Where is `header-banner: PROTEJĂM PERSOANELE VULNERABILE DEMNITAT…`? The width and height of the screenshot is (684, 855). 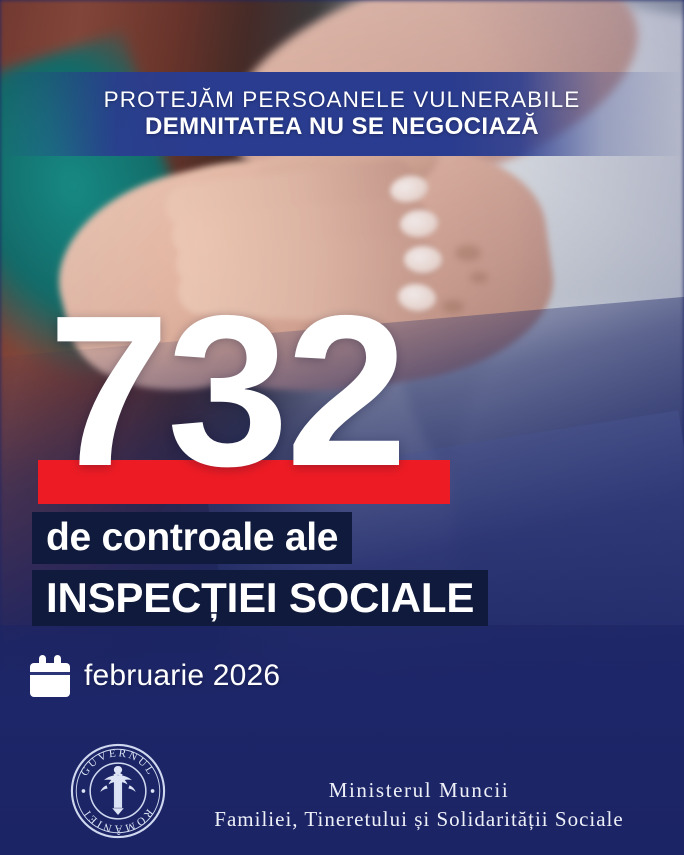 header-banner: PROTEJĂM PERSOANELE VULNERABILE DEMNITAT… is located at coordinates (342, 114).